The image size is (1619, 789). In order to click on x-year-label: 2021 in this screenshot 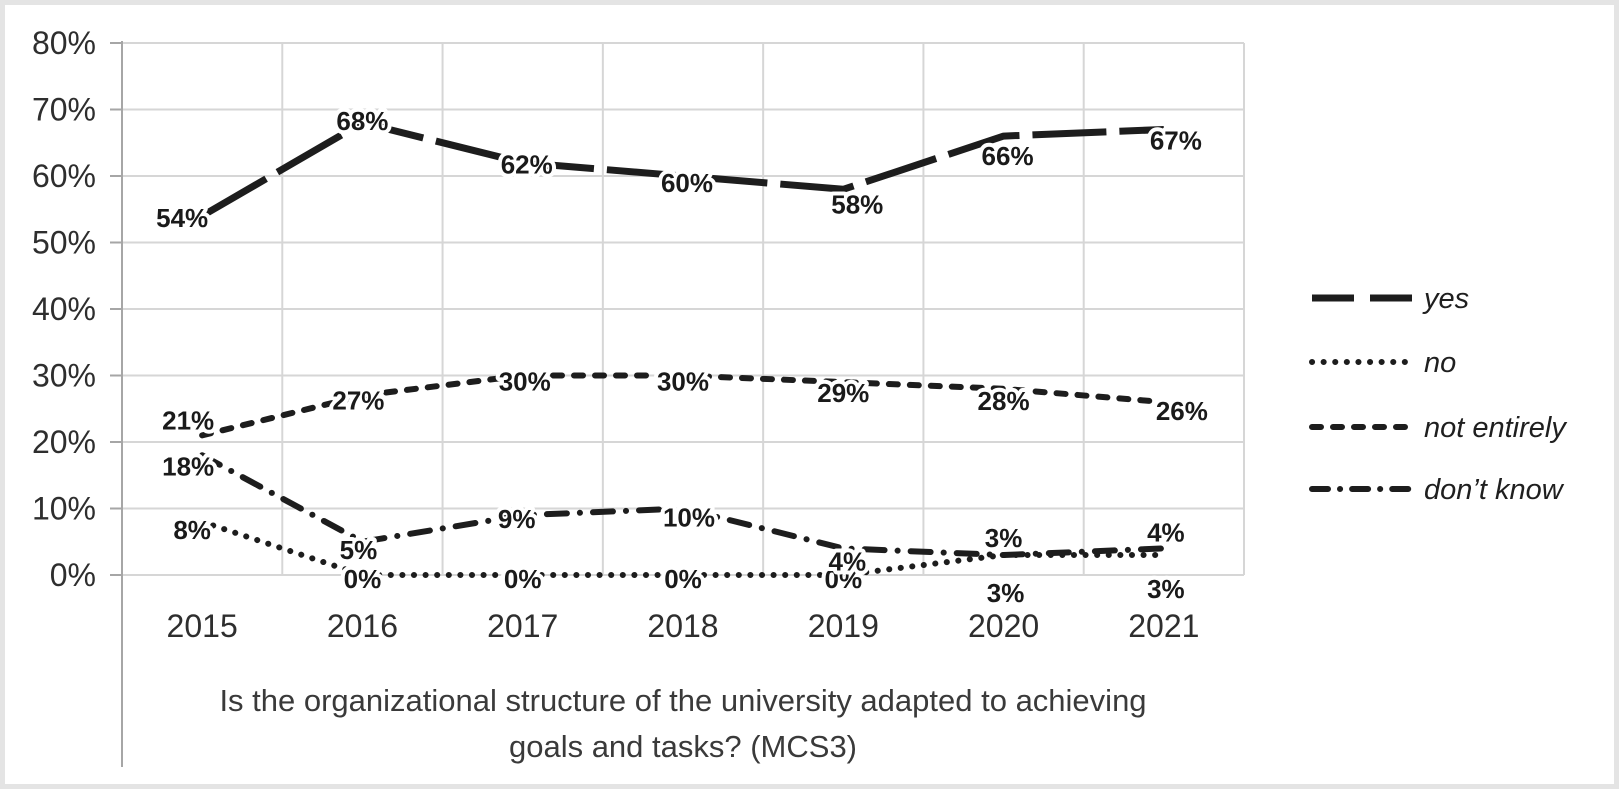, I will do `click(1163, 626)`.